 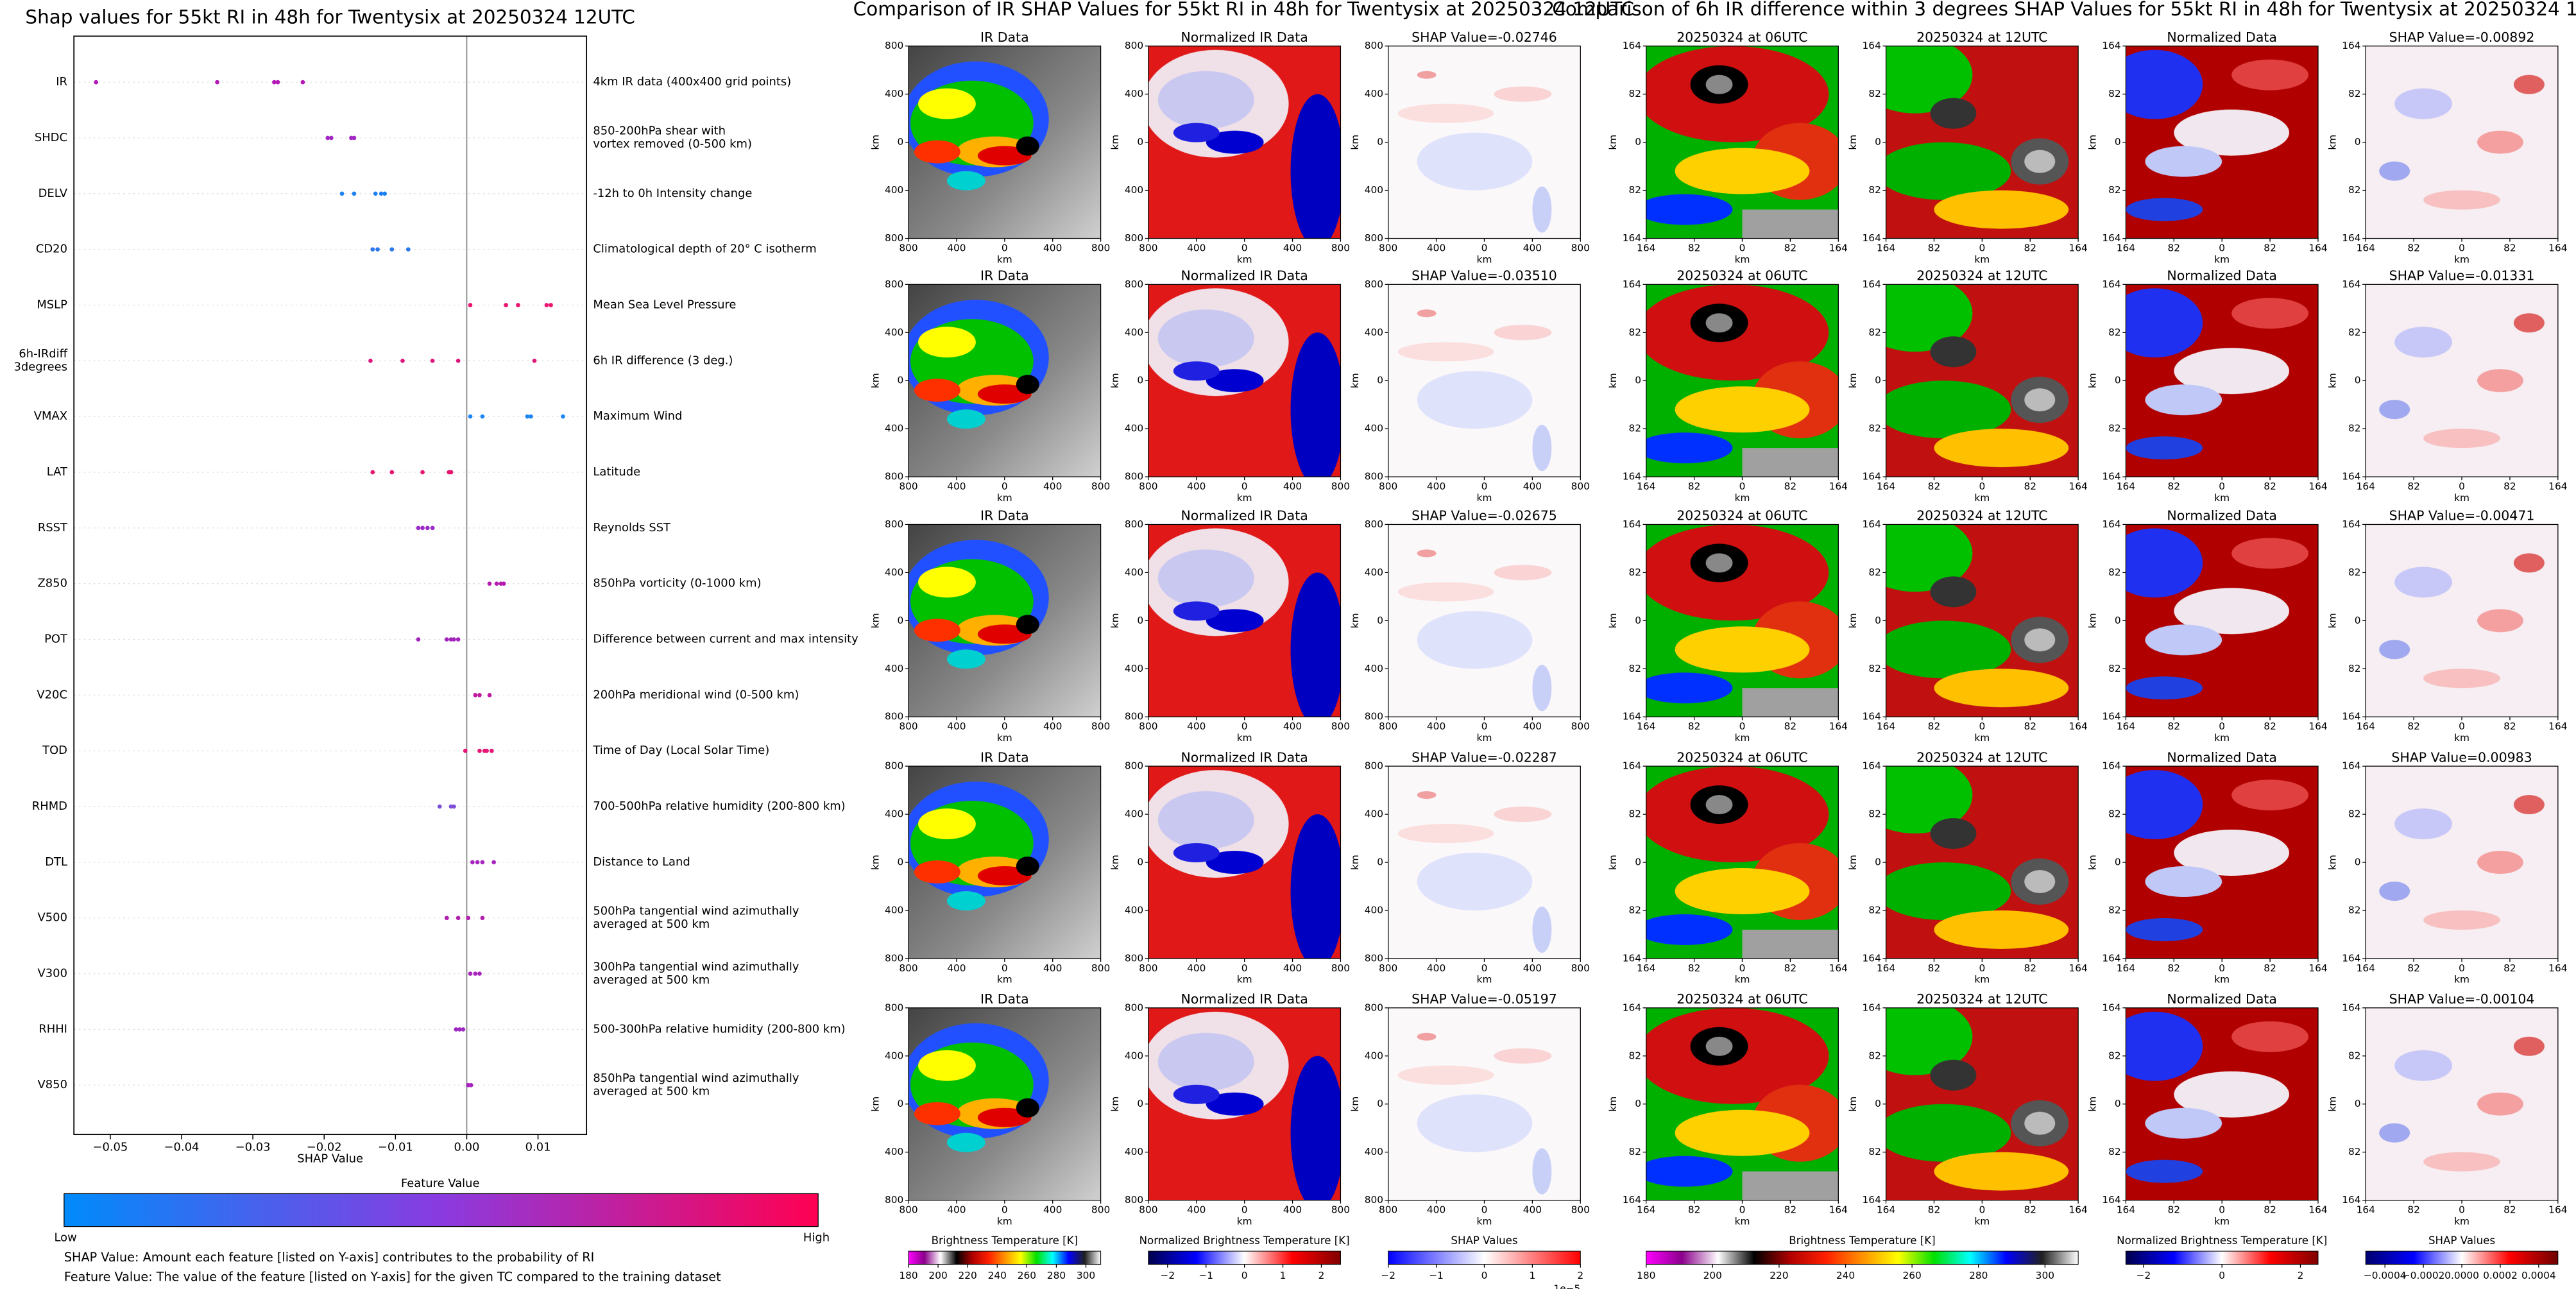 What do you see at coordinates (1779, 1275) in the screenshot?
I see `colorbar-tick-label: 220` at bounding box center [1779, 1275].